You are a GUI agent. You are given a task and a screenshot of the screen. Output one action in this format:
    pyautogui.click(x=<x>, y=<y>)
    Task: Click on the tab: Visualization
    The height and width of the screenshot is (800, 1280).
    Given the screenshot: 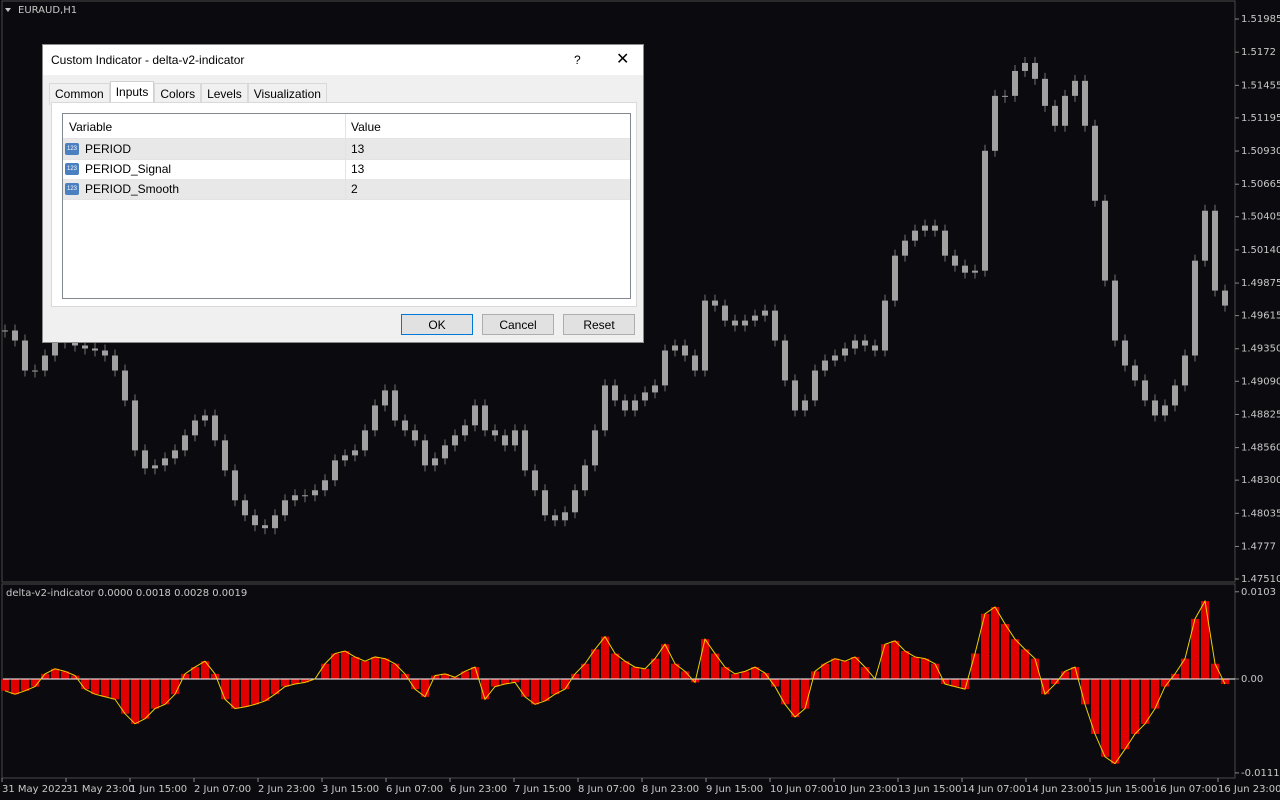 What is the action you would take?
    pyautogui.click(x=287, y=94)
    